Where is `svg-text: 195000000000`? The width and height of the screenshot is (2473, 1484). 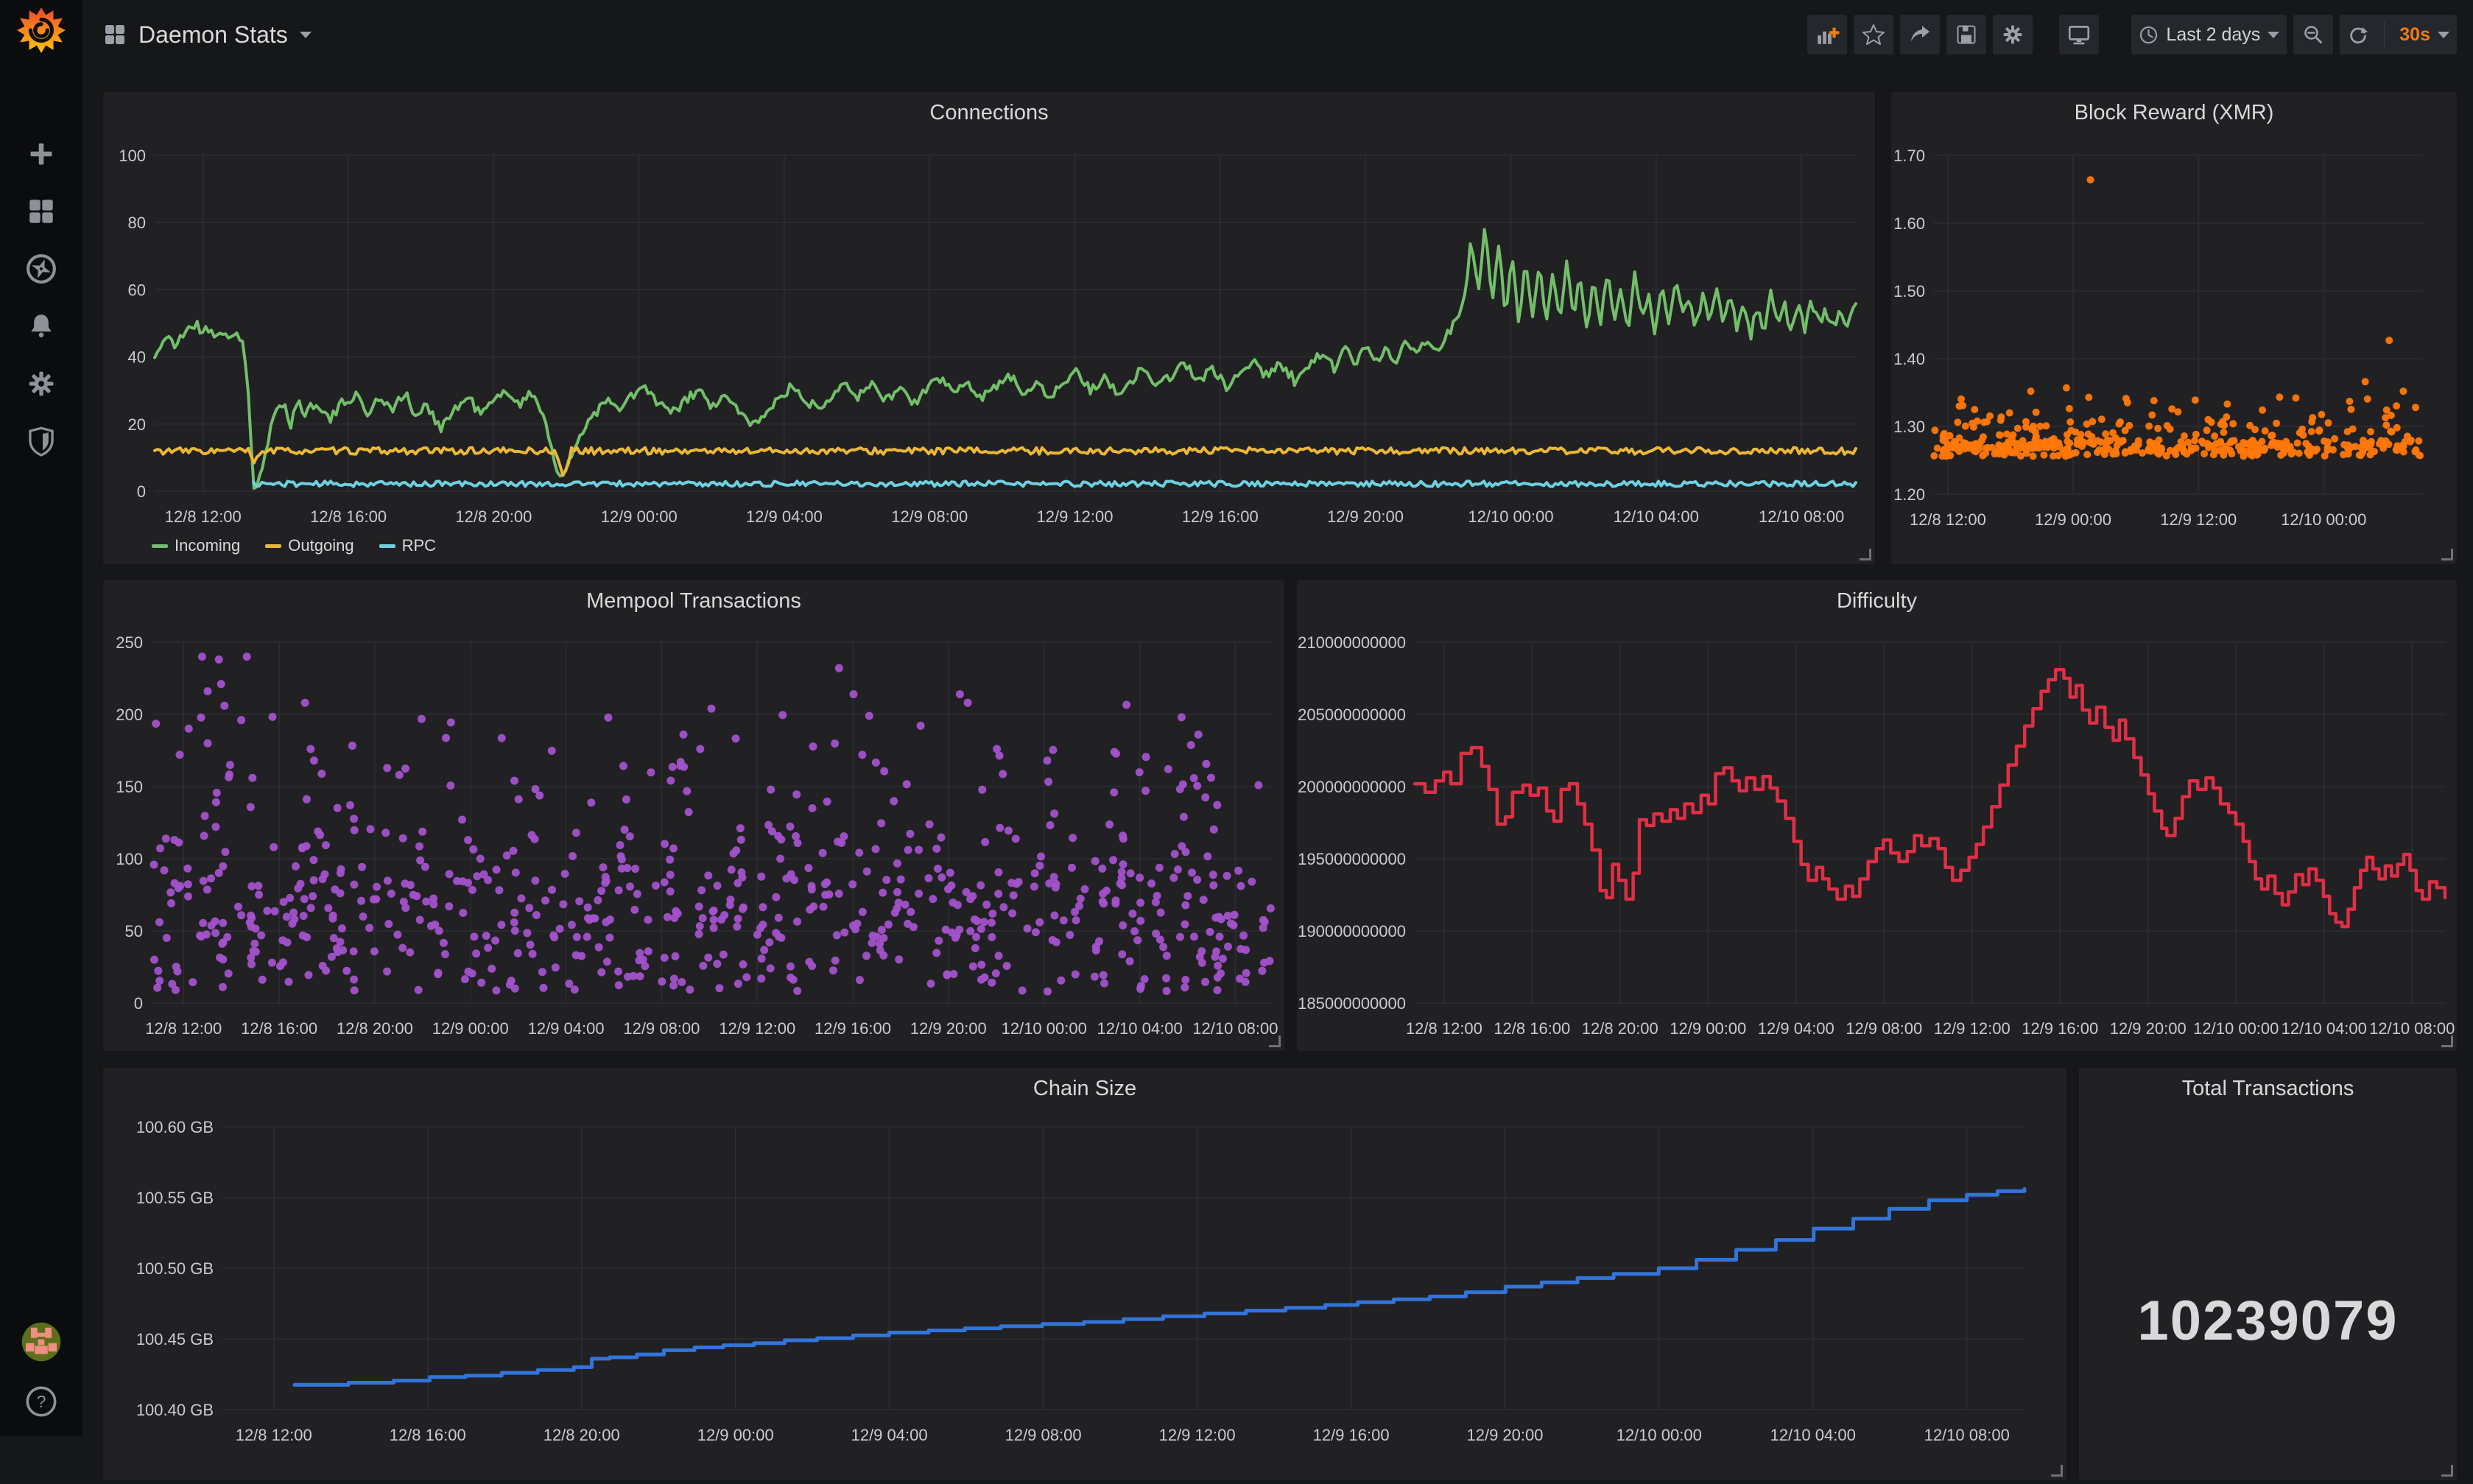 svg-text: 195000000000 is located at coordinates (1352, 859).